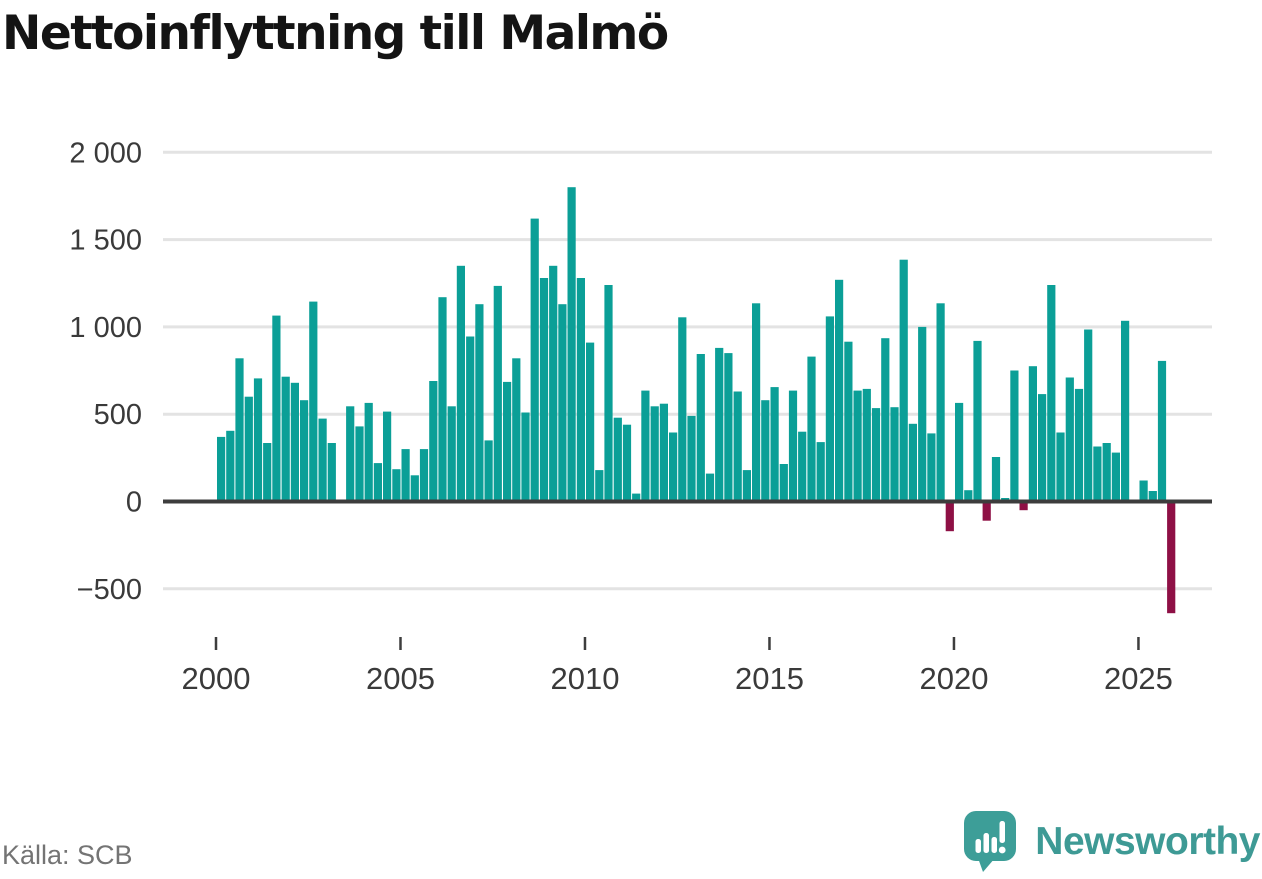  I want to click on source-note: Källa: SCB, so click(67, 855).